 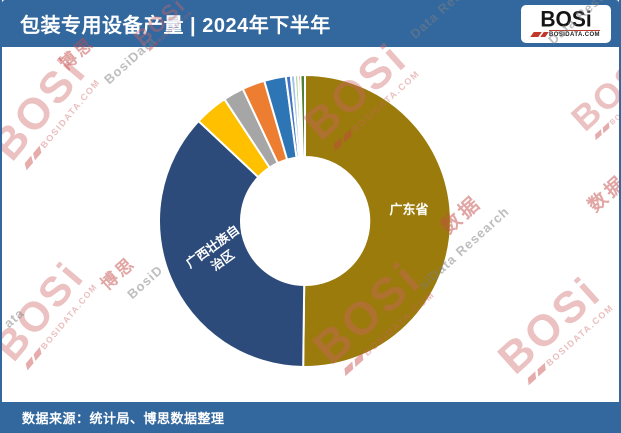 I want to click on slice-label: 广东省, so click(x=409, y=210).